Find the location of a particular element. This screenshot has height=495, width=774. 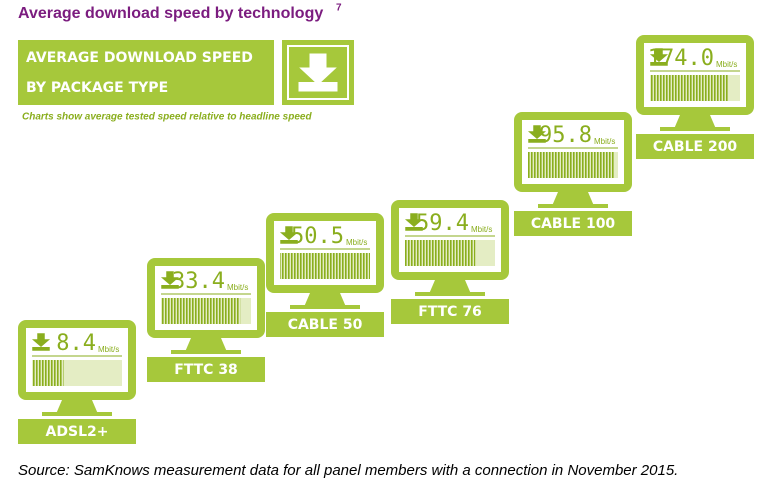

value-label: 8.4 is located at coordinates (76, 343).